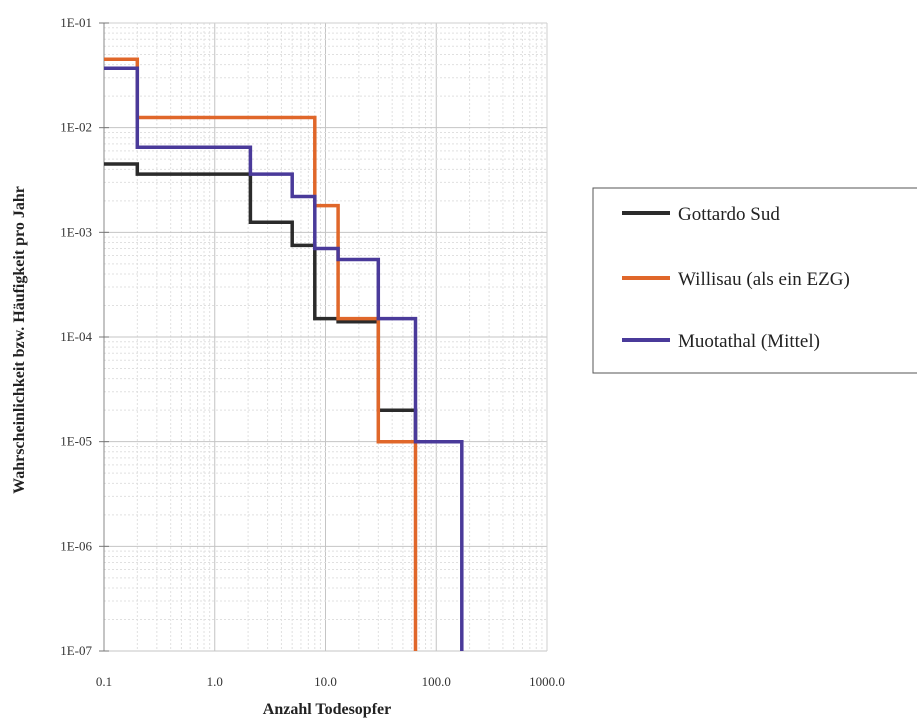  What do you see at coordinates (327, 709) in the screenshot?
I see `x-axis-label: Anzahl Todesopfer` at bounding box center [327, 709].